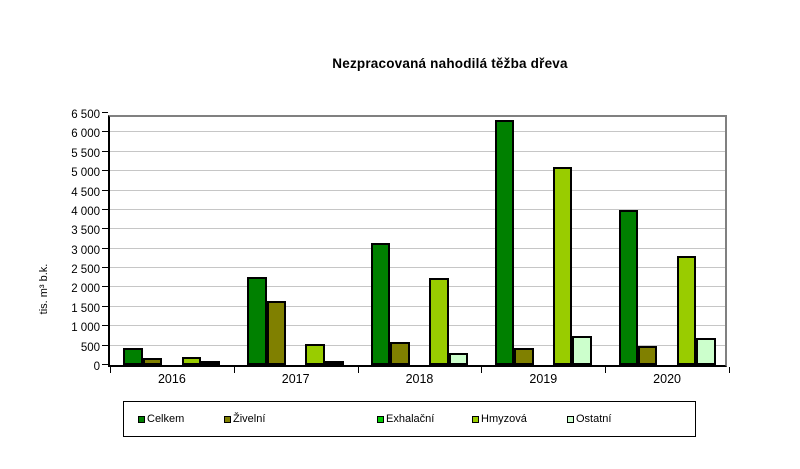  Describe the element at coordinates (450, 63) in the screenshot. I see `chart-title: Nezpracovaná nahodilá těžba dřeva` at that location.